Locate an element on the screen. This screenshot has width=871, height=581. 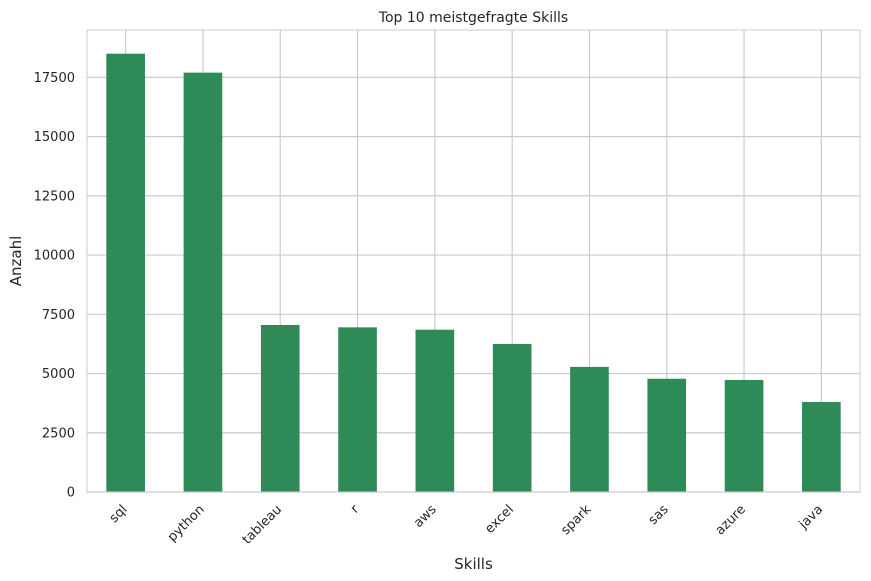
y-tick-label: 12500 is located at coordinates (54, 196).